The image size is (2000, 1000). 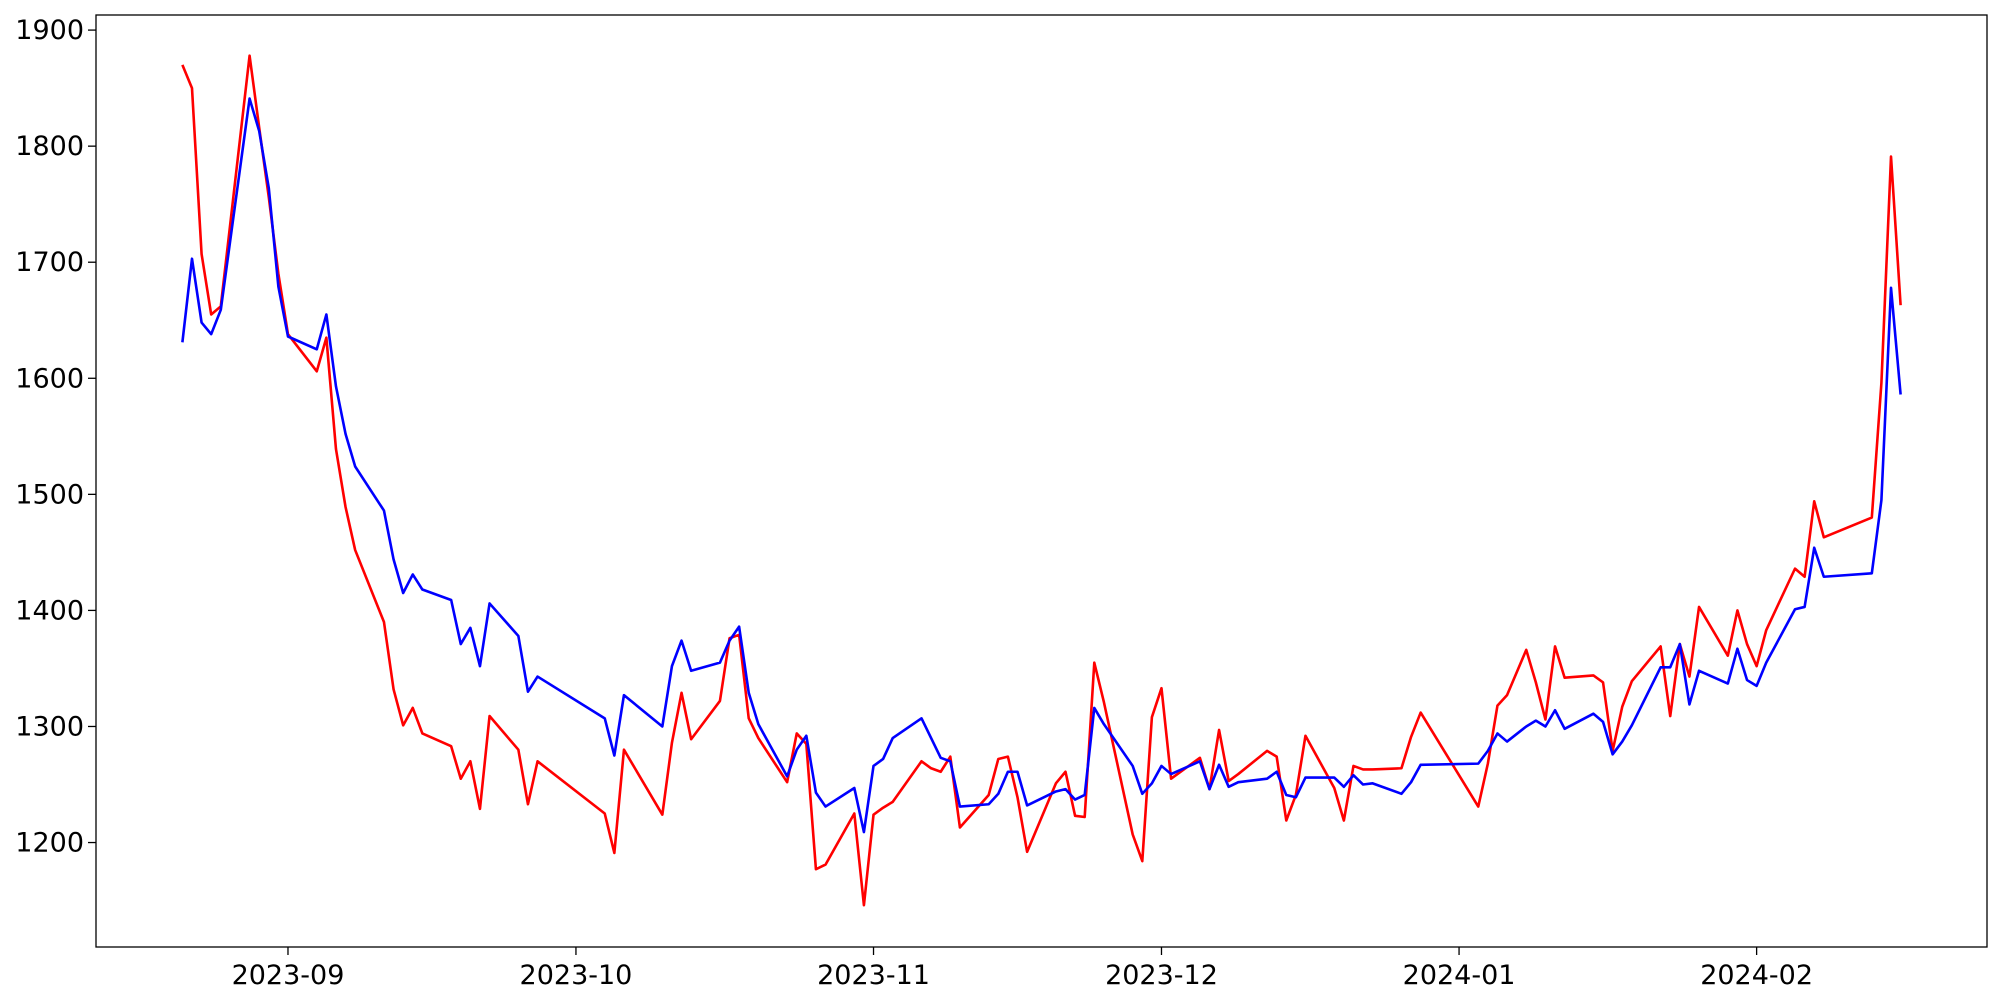 I want to click on y-tick-label: 1500, so click(x=49, y=494).